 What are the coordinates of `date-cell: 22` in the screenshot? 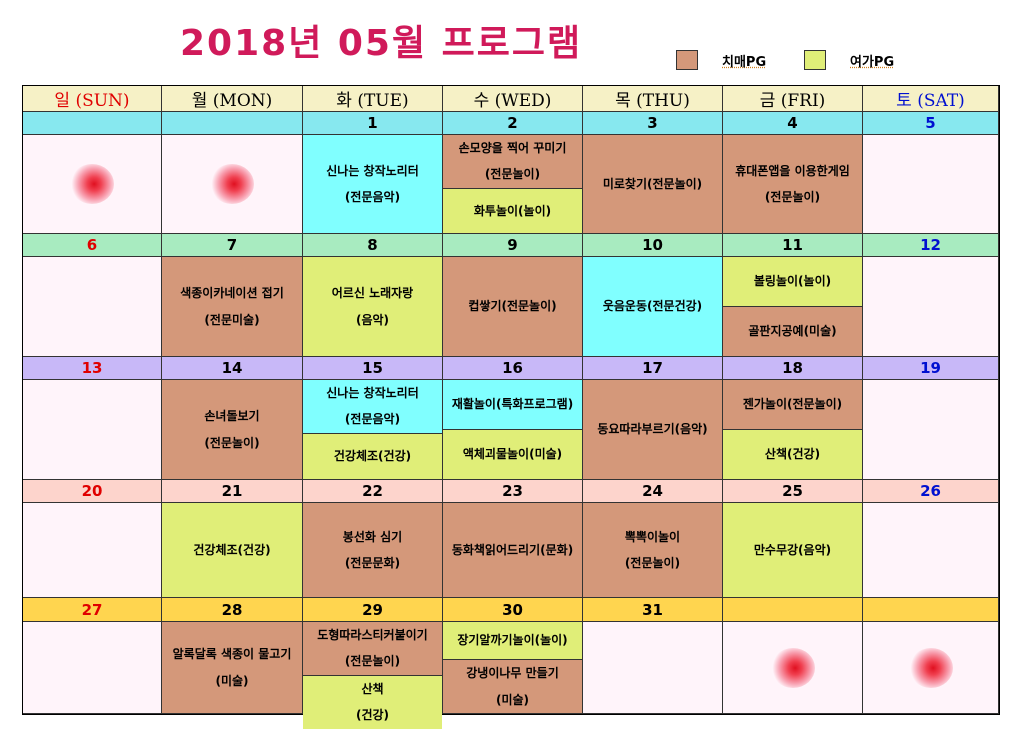 It's located at (373, 491).